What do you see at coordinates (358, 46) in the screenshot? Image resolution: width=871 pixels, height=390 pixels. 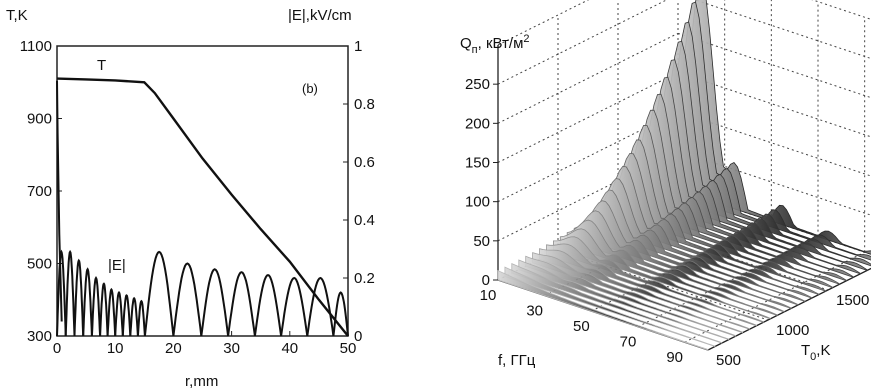 I see `y-right-tick-label: 1` at bounding box center [358, 46].